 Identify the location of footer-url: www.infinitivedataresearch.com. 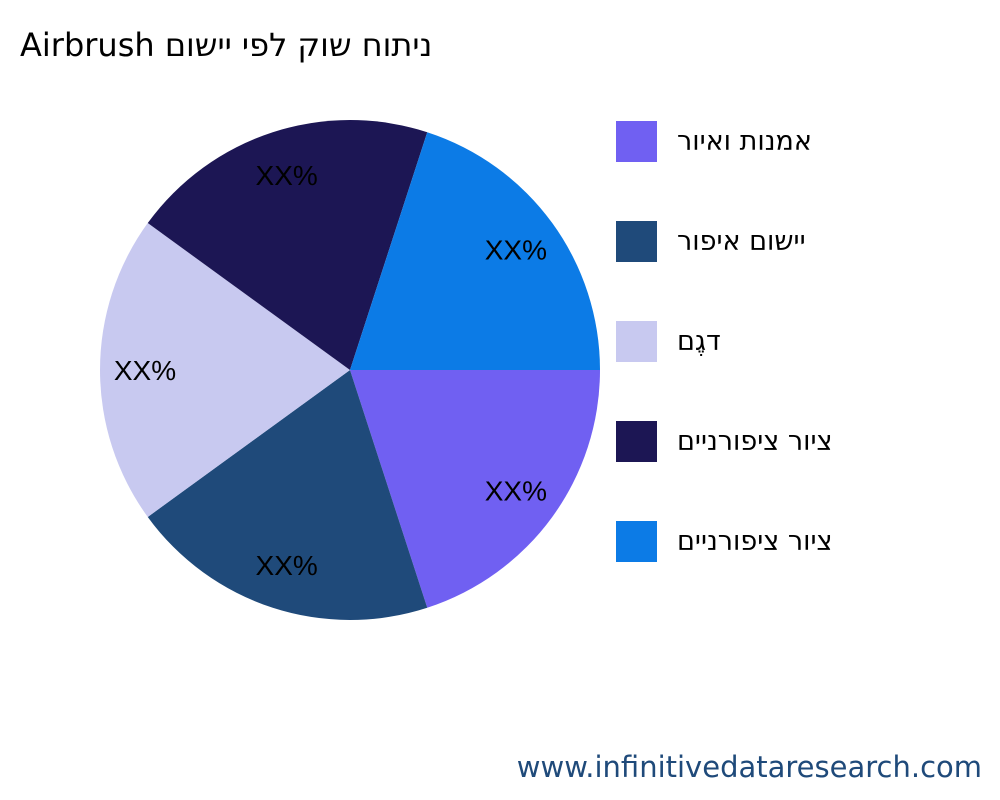
(749, 767).